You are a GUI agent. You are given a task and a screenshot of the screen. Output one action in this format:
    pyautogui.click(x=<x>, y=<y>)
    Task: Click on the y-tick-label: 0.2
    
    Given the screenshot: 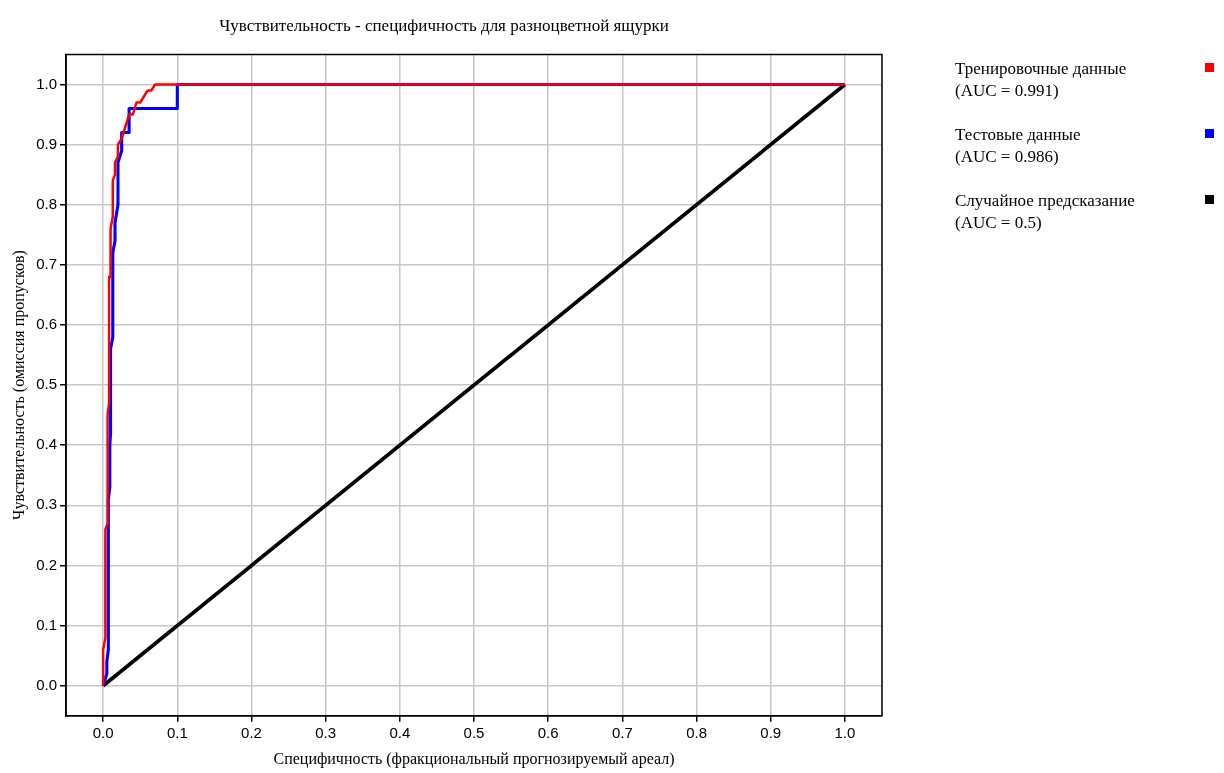 What is the action you would take?
    pyautogui.click(x=47, y=564)
    